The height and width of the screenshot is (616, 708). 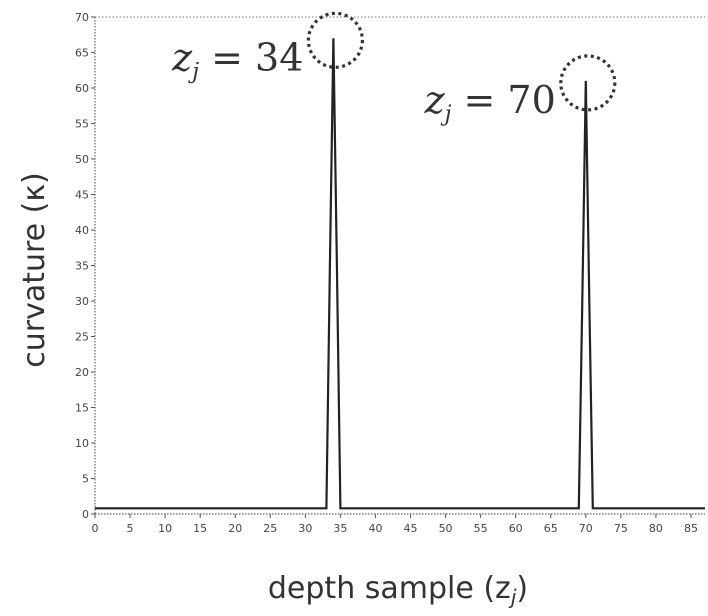 I want to click on peak-annotation: zj = 34, so click(x=237, y=59).